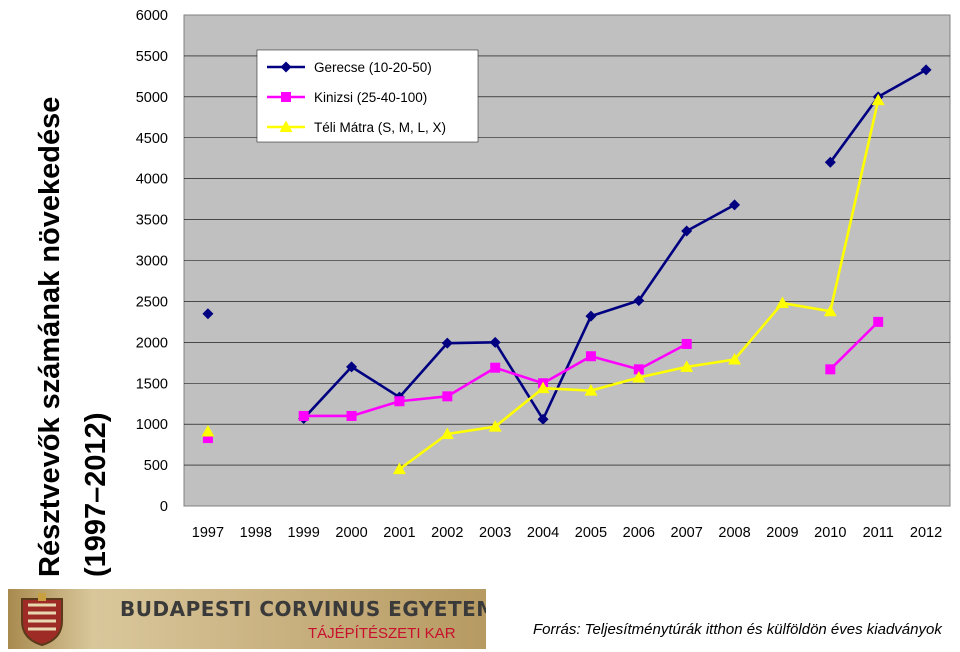 This screenshot has width=960, height=652. I want to click on legend-label: Kinizsi (25-40-100), so click(370, 97).